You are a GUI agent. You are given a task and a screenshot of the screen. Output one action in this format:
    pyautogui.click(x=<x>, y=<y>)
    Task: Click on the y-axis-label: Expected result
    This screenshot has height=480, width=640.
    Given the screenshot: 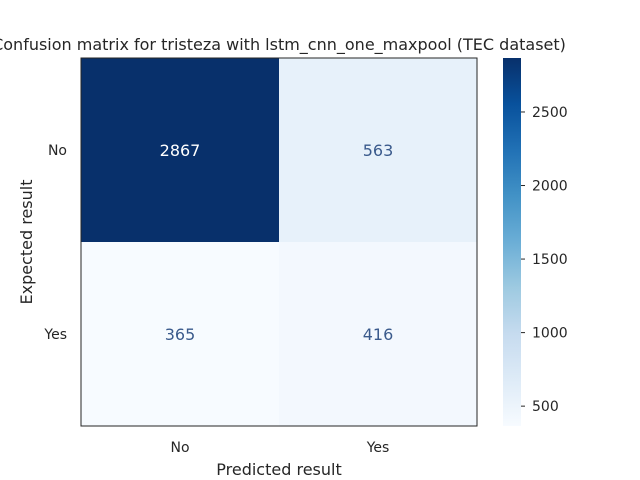 What is the action you would take?
    pyautogui.click(x=26, y=242)
    